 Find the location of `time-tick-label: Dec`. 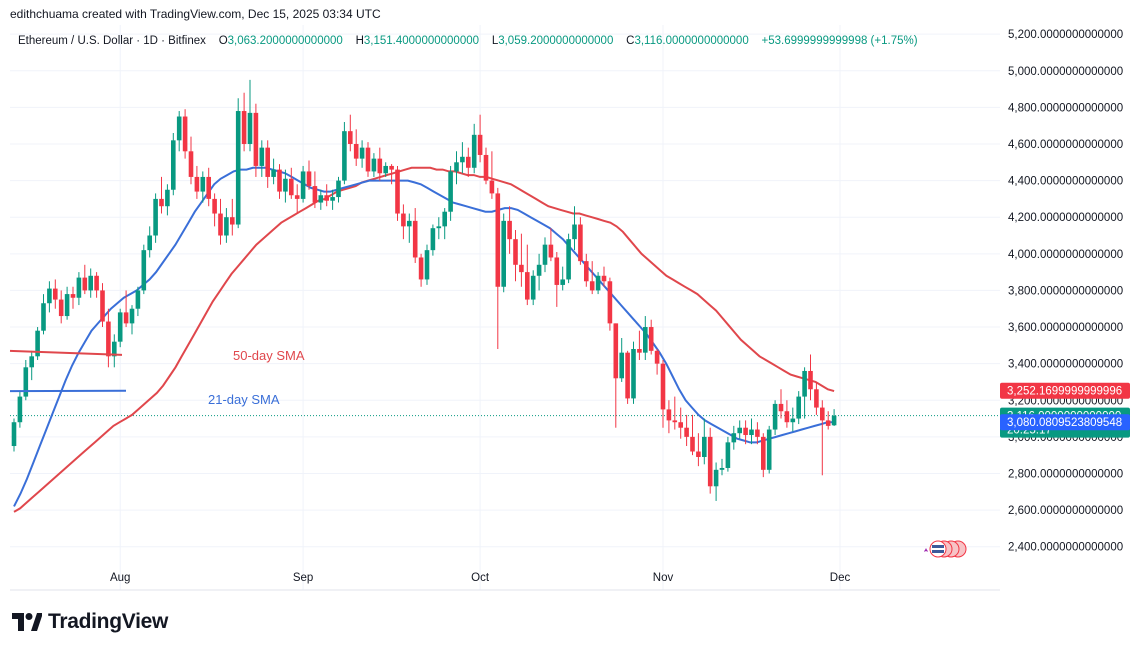

time-tick-label: Dec is located at coordinates (840, 578).